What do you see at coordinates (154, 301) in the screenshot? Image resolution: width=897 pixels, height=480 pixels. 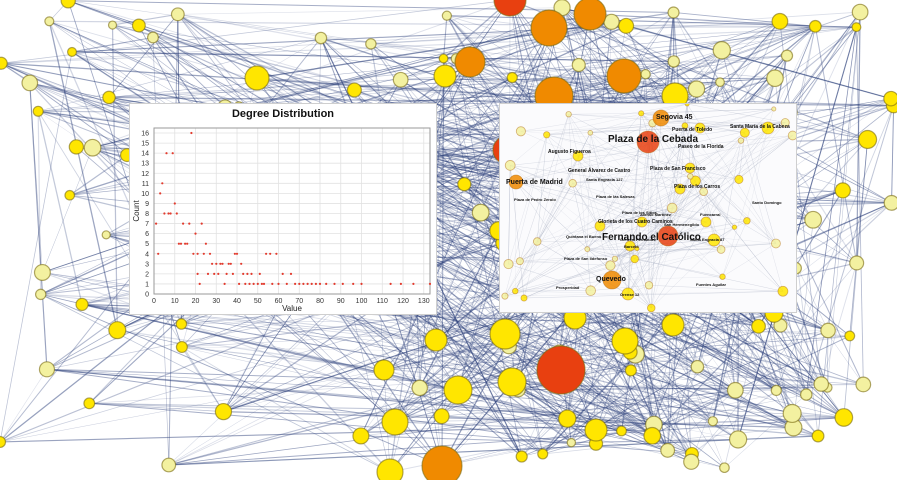 I see `x-tick-label: 0` at bounding box center [154, 301].